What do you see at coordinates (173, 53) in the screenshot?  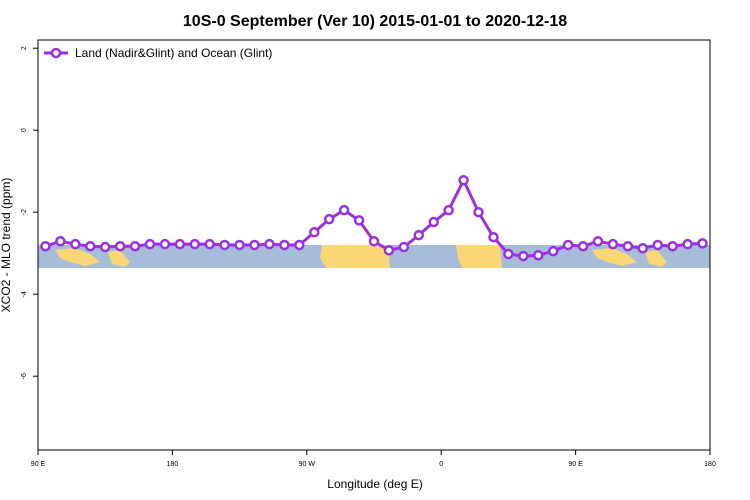 I see `legend-label: Land (Nadir&Glint) and Ocean (Glint)` at bounding box center [173, 53].